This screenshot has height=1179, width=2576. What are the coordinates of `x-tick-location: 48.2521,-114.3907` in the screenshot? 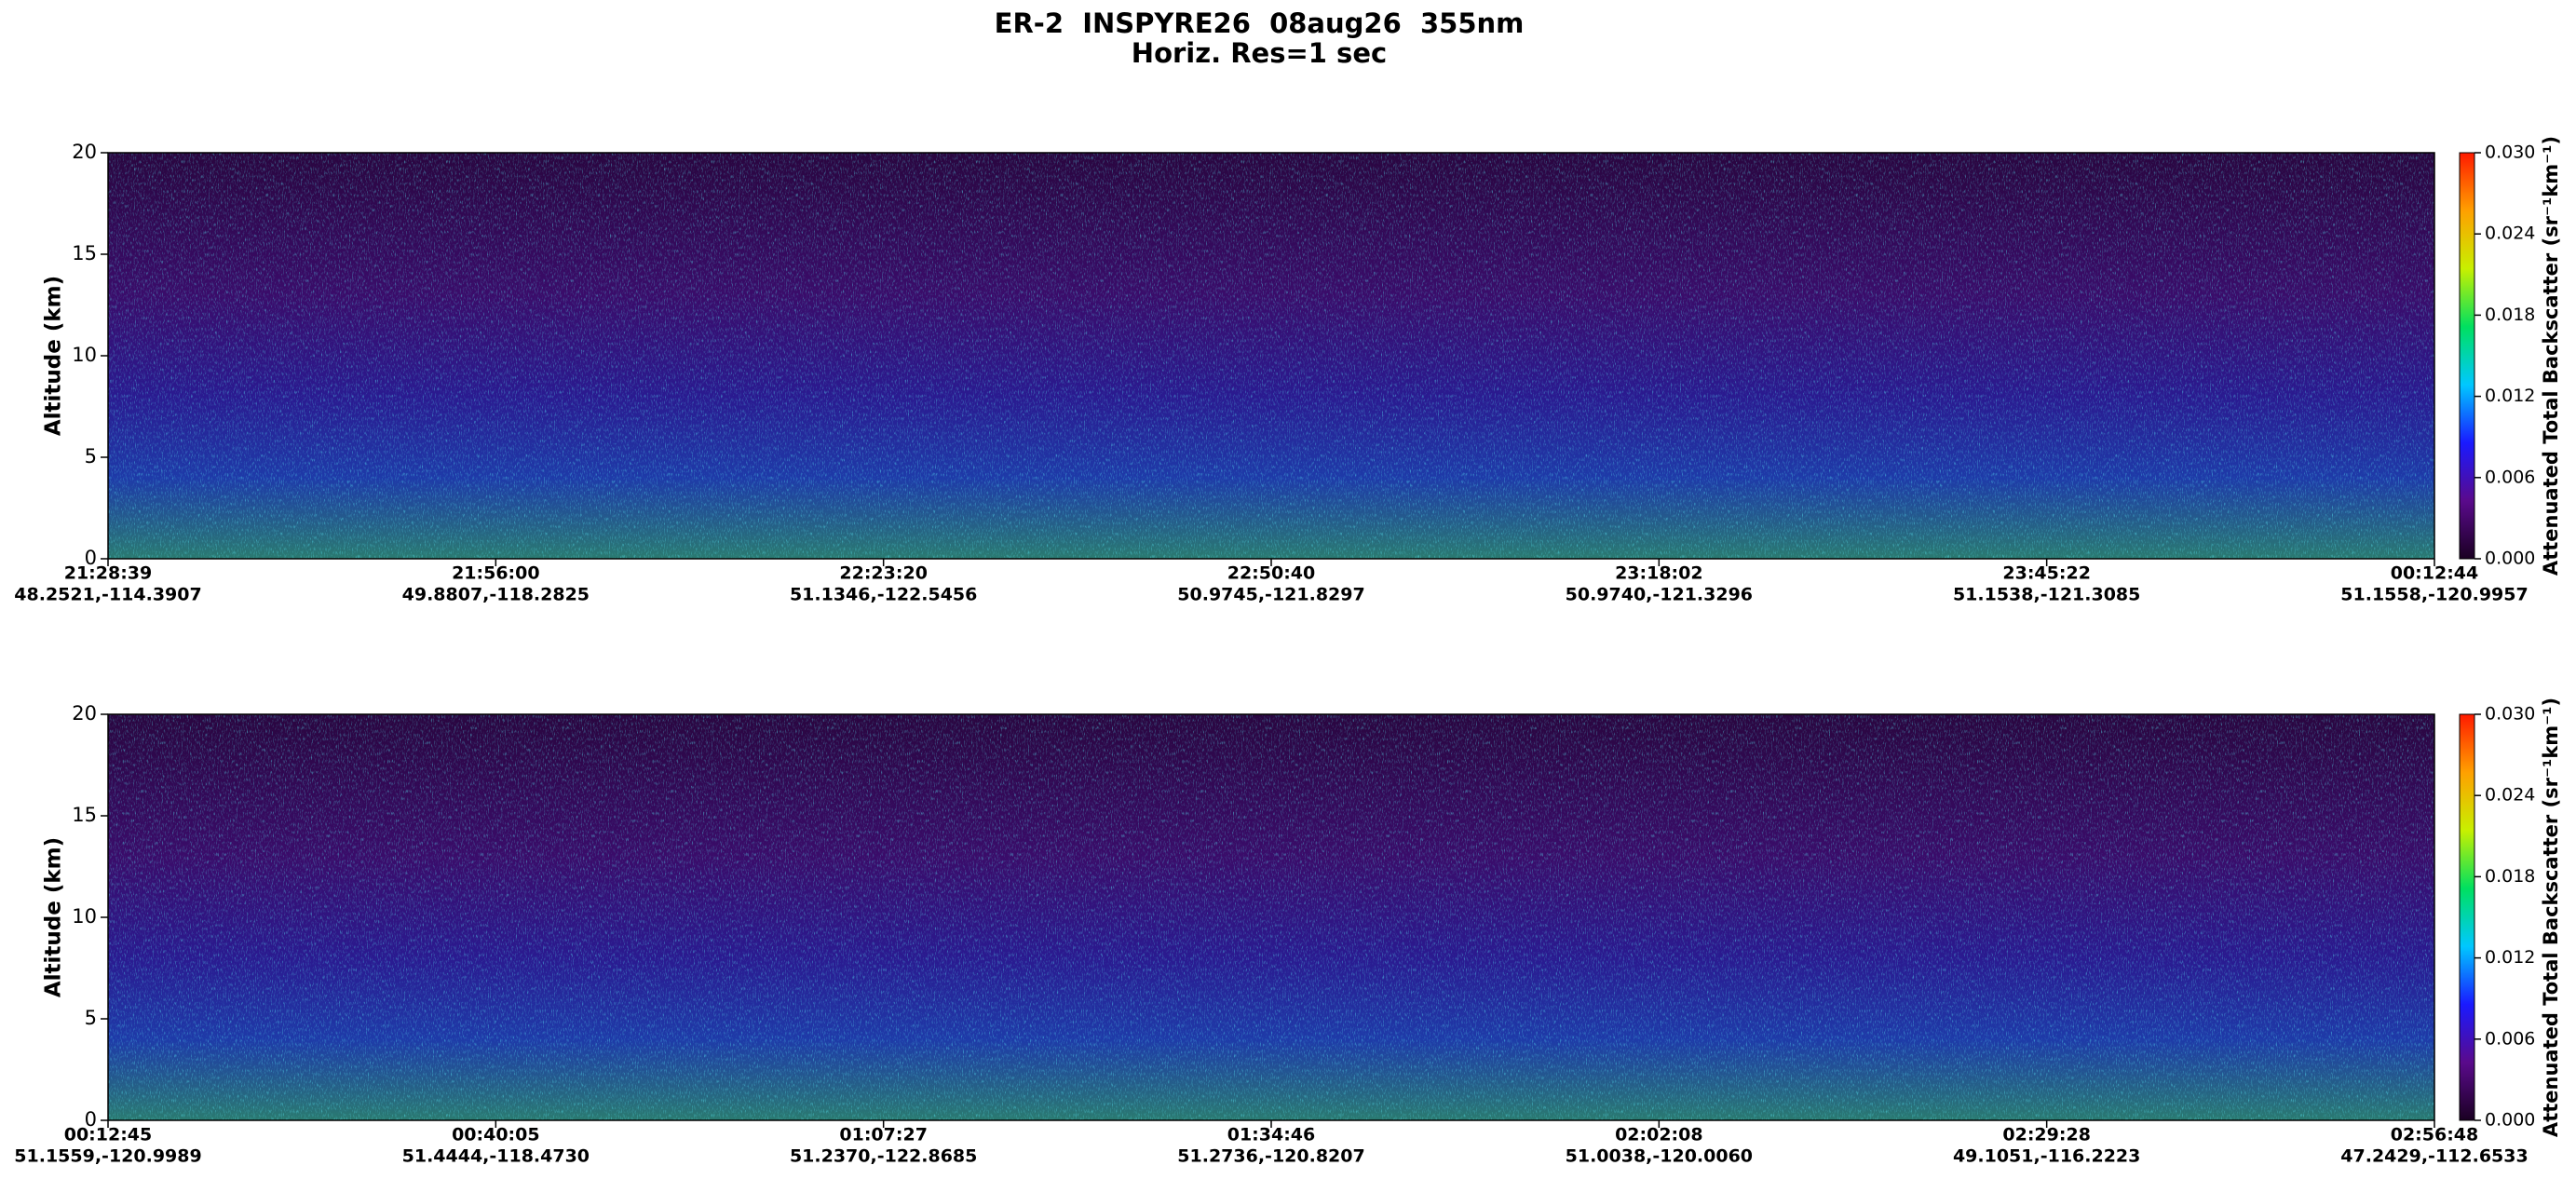 It's located at (107, 595).